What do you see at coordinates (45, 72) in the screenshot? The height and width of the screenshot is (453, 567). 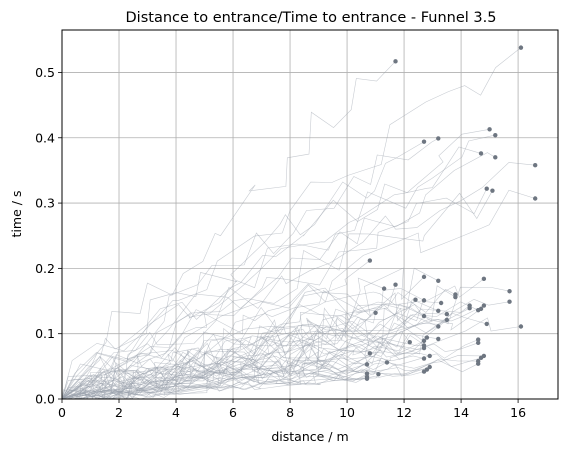 I see `y-tick-label: 0.5` at bounding box center [45, 72].